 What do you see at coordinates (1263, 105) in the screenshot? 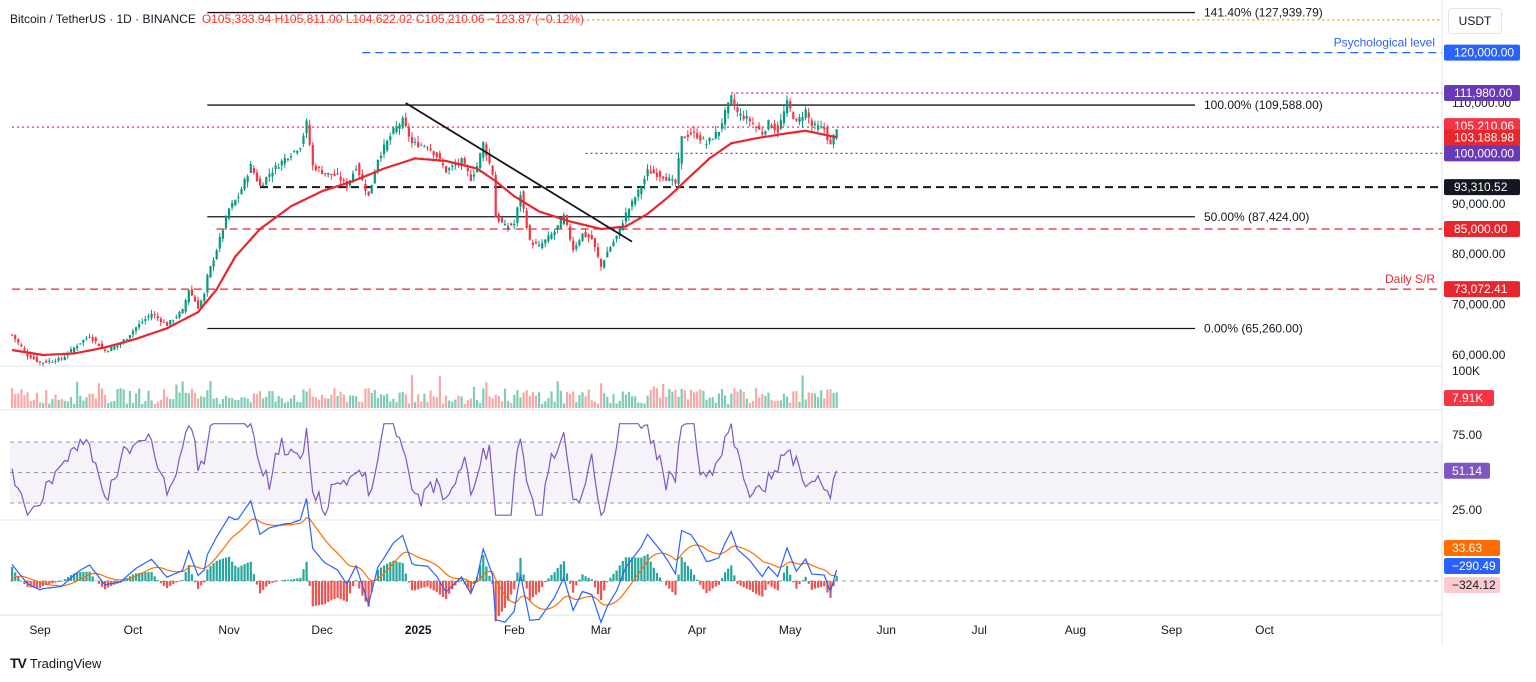
I see `level-label-4: 100.00% (109,588.00)` at bounding box center [1263, 105].